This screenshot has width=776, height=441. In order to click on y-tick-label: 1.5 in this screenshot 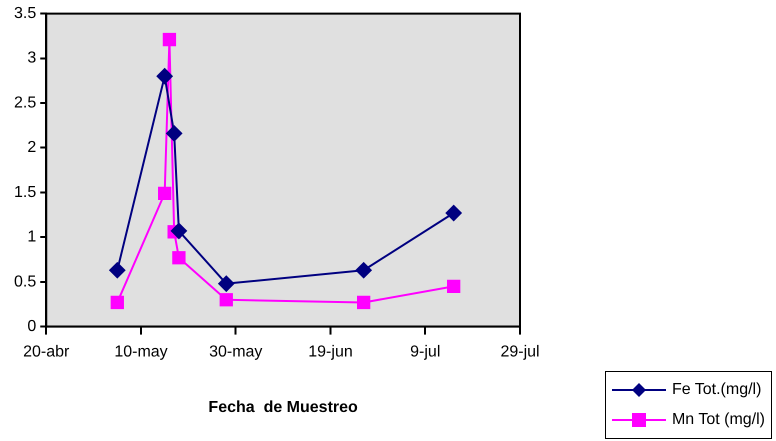, I will do `click(25, 192)`.